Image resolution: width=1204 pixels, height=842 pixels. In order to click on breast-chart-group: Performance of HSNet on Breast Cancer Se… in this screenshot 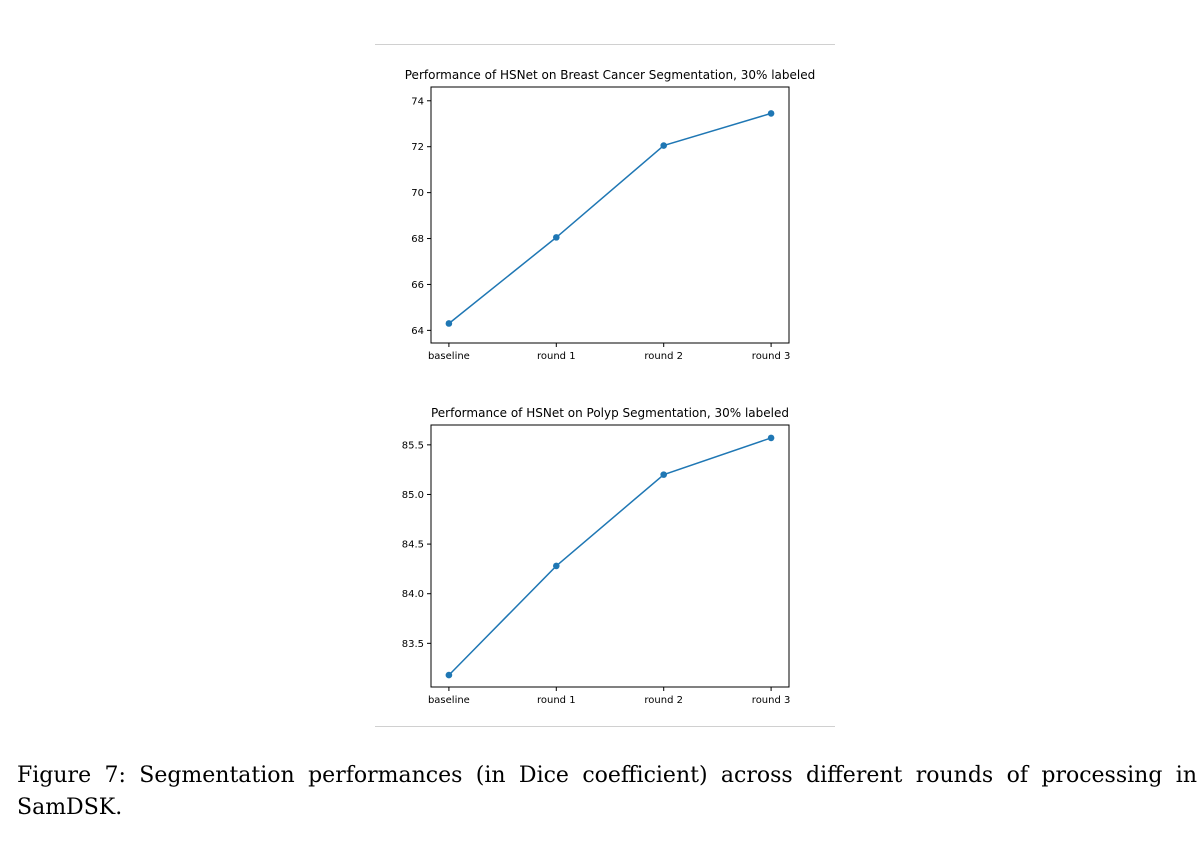, I will do `click(610, 215)`.